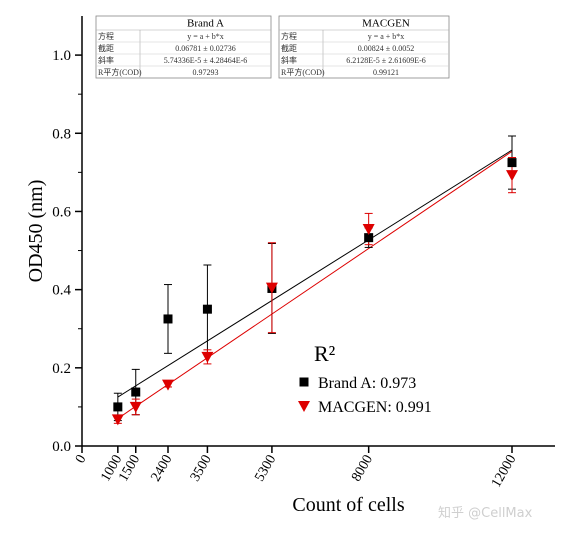 The height and width of the screenshot is (534, 567). What do you see at coordinates (348, 505) in the screenshot?
I see `x-axis-title: Count of cells` at bounding box center [348, 505].